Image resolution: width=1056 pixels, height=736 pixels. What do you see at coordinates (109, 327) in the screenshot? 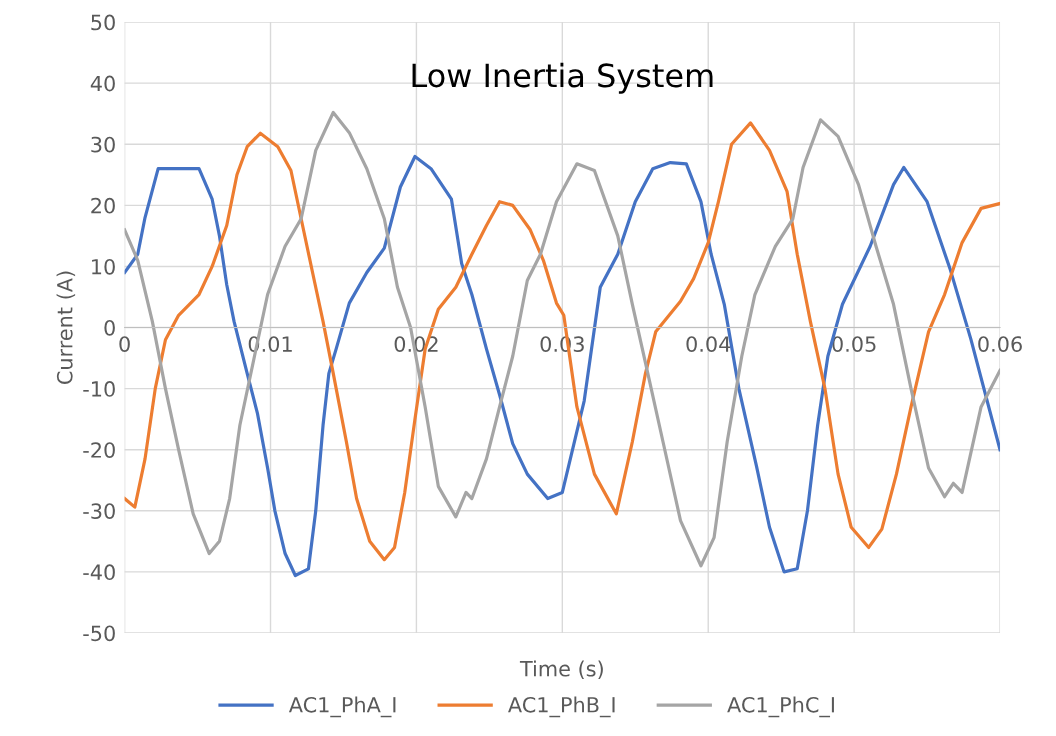
I see `y-tick-label: 0` at bounding box center [109, 327].